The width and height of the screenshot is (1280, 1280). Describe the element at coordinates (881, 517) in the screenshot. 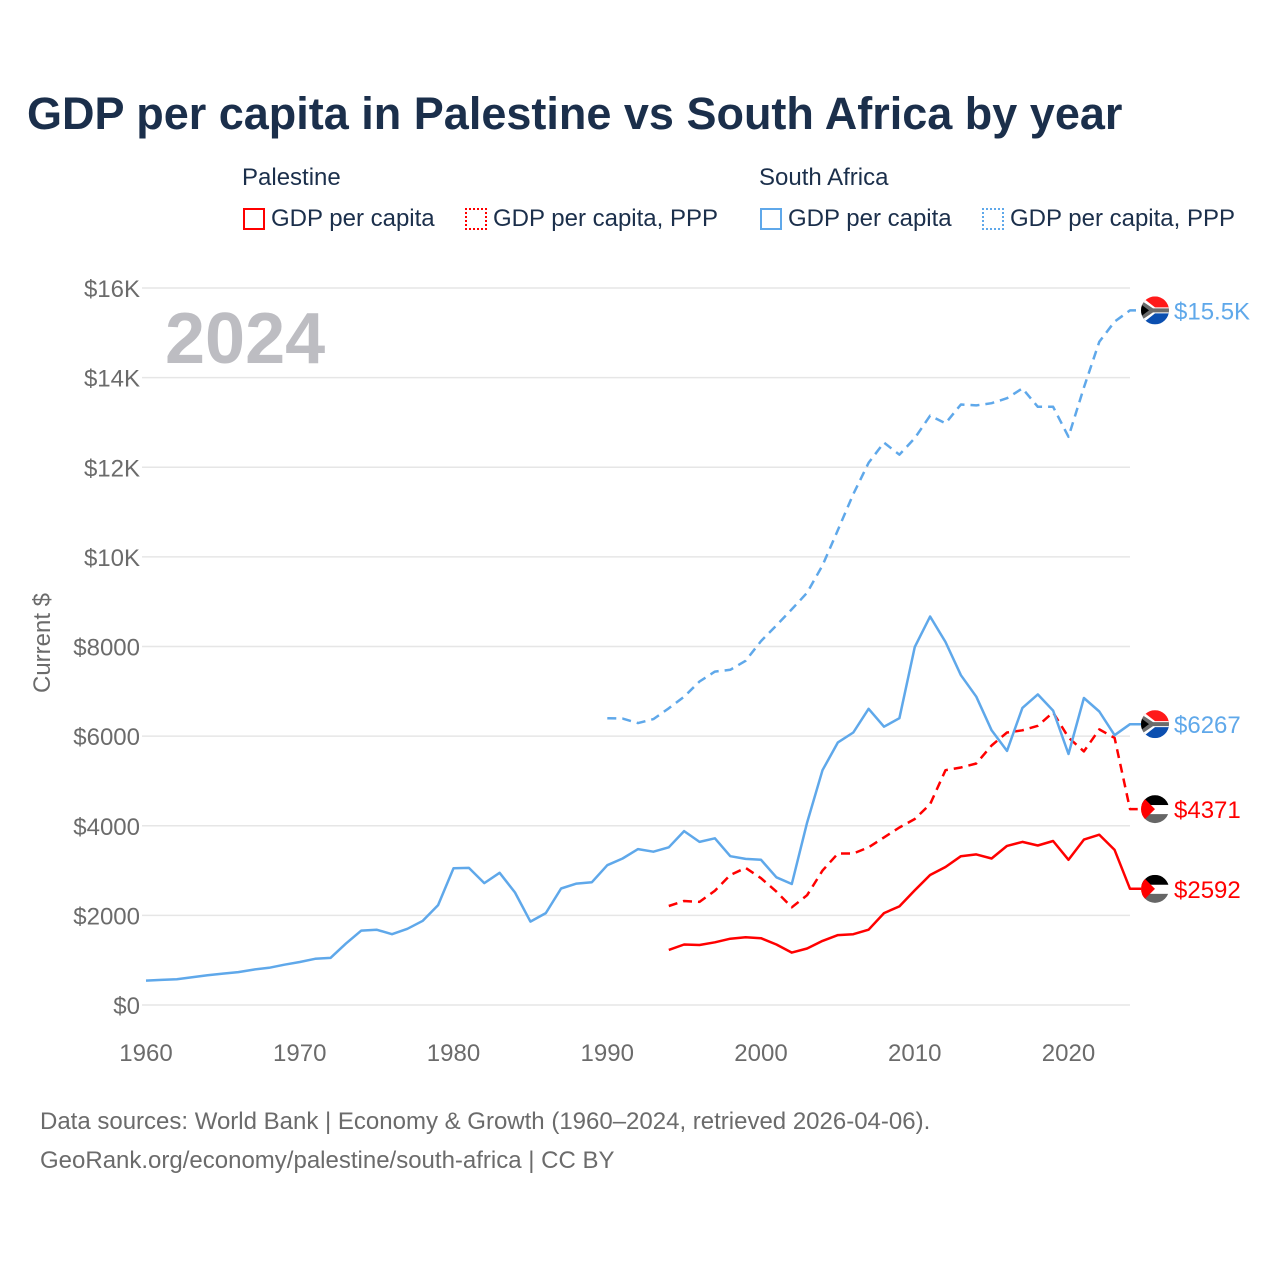

I see `series-line-south-africa-ppp` at that location.